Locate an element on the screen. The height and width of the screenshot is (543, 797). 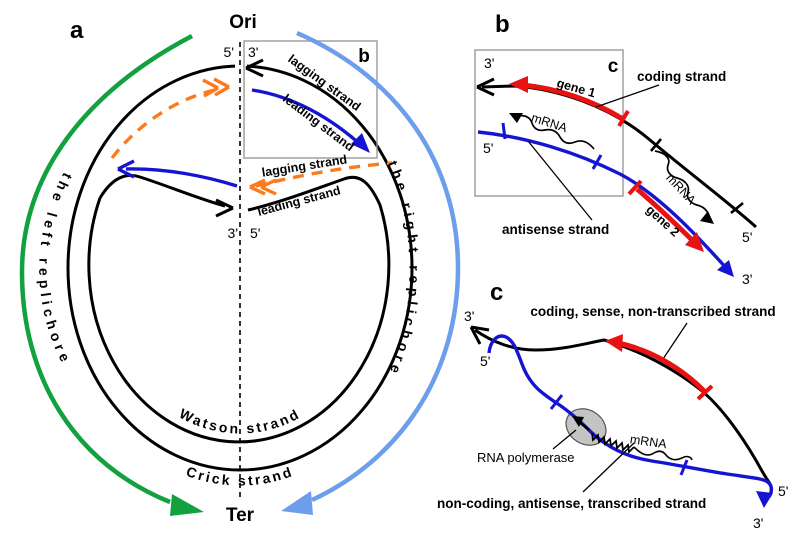
antisense-strand-label: antisense strand is located at coordinates (555, 229).